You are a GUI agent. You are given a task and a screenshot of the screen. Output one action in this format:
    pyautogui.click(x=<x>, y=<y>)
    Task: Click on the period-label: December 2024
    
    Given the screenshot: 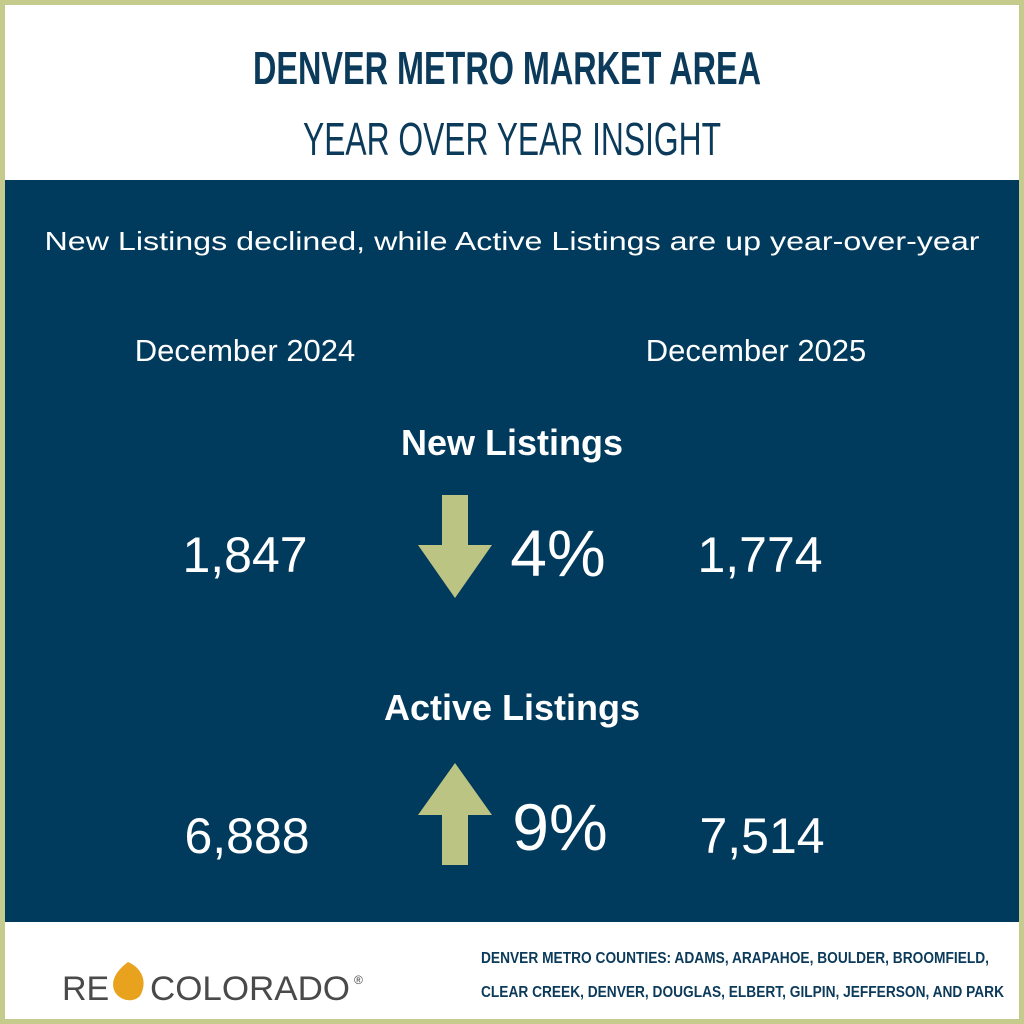 What is the action you would take?
    pyautogui.click(x=245, y=350)
    